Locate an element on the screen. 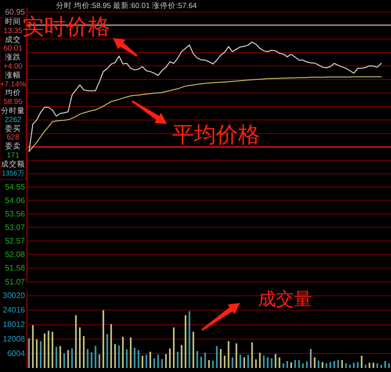 This screenshot has width=391, height=372. y-tick-label: 54.55 is located at coordinates (15, 187).